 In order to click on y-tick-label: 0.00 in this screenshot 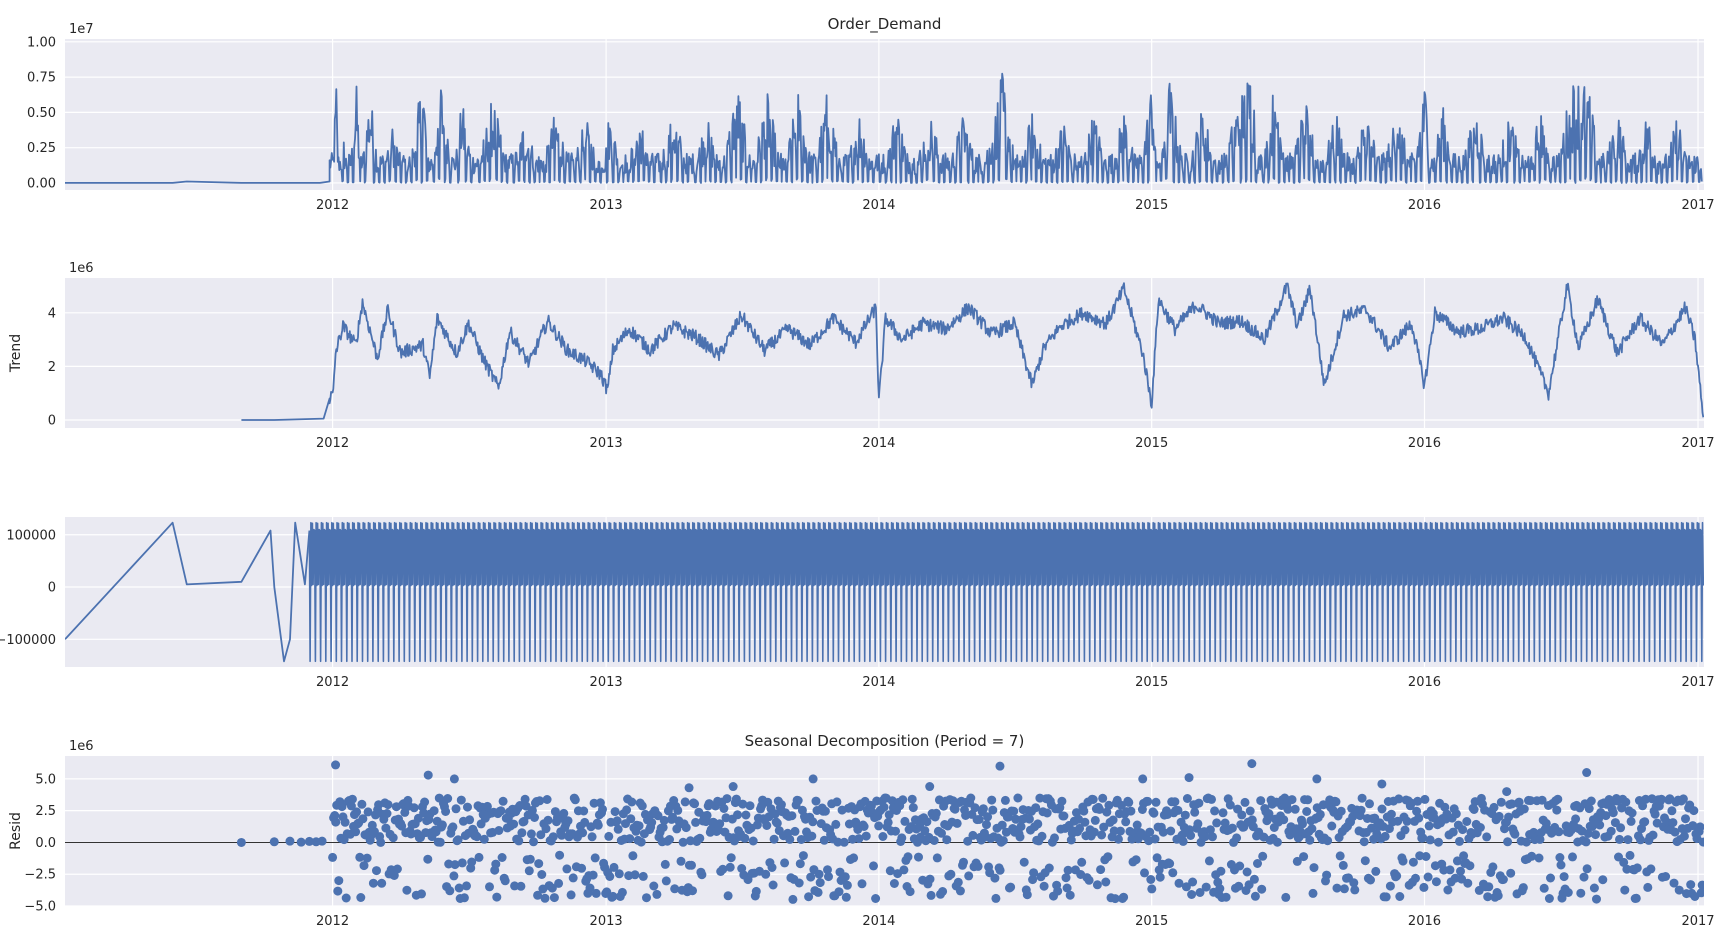, I will do `click(41, 183)`.